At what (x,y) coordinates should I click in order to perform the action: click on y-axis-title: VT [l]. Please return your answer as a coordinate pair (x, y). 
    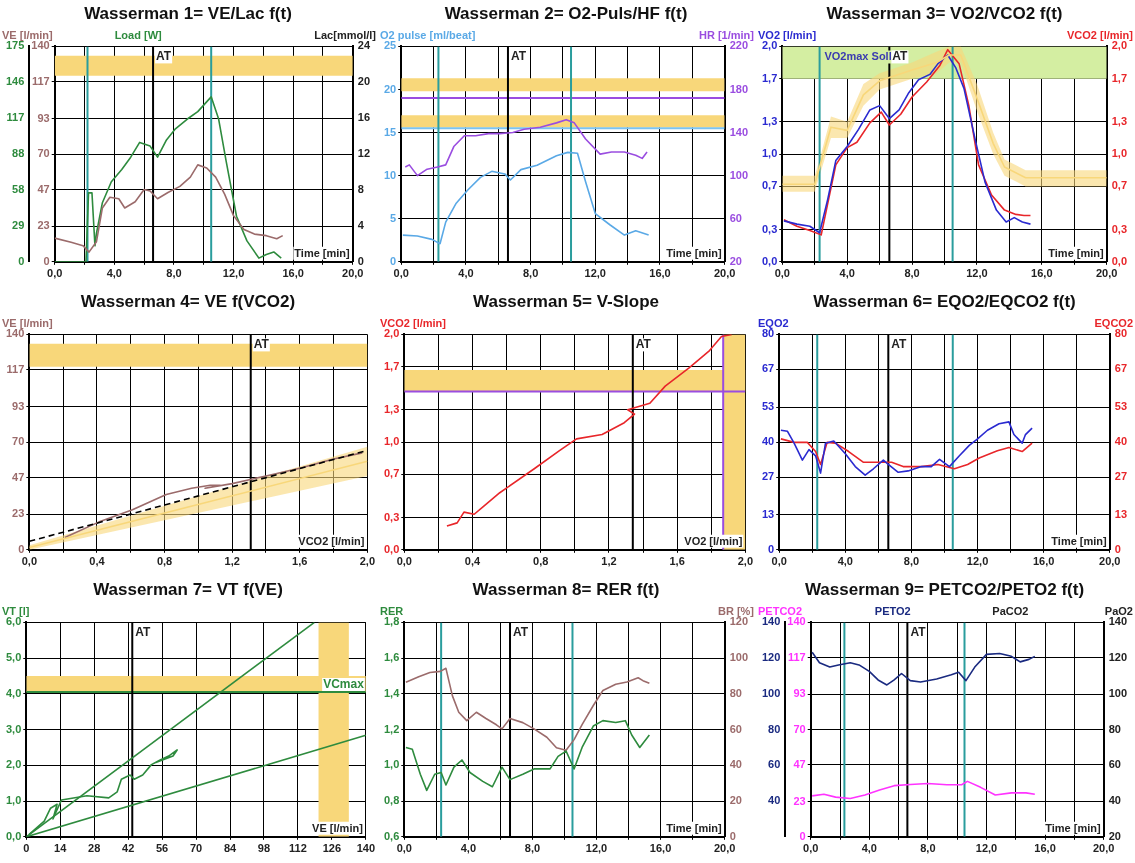
    Looking at the image, I should click on (16, 611).